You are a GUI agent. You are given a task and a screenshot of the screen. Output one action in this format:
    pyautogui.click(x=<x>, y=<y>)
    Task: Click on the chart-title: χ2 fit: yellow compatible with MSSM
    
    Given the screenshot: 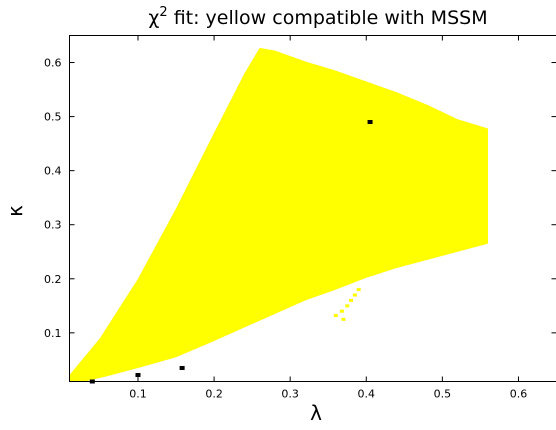 What is the action you would take?
    pyautogui.click(x=317, y=17)
    